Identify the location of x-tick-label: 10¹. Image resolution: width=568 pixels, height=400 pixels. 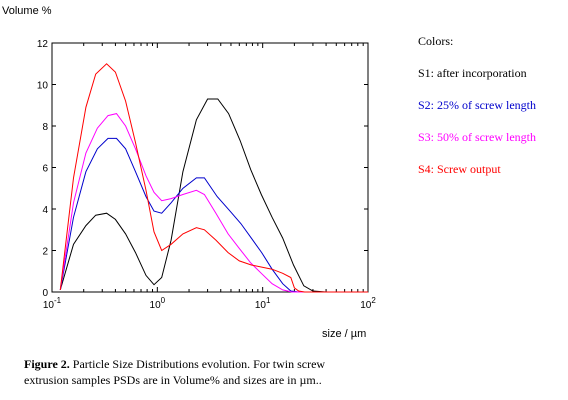
(263, 303).